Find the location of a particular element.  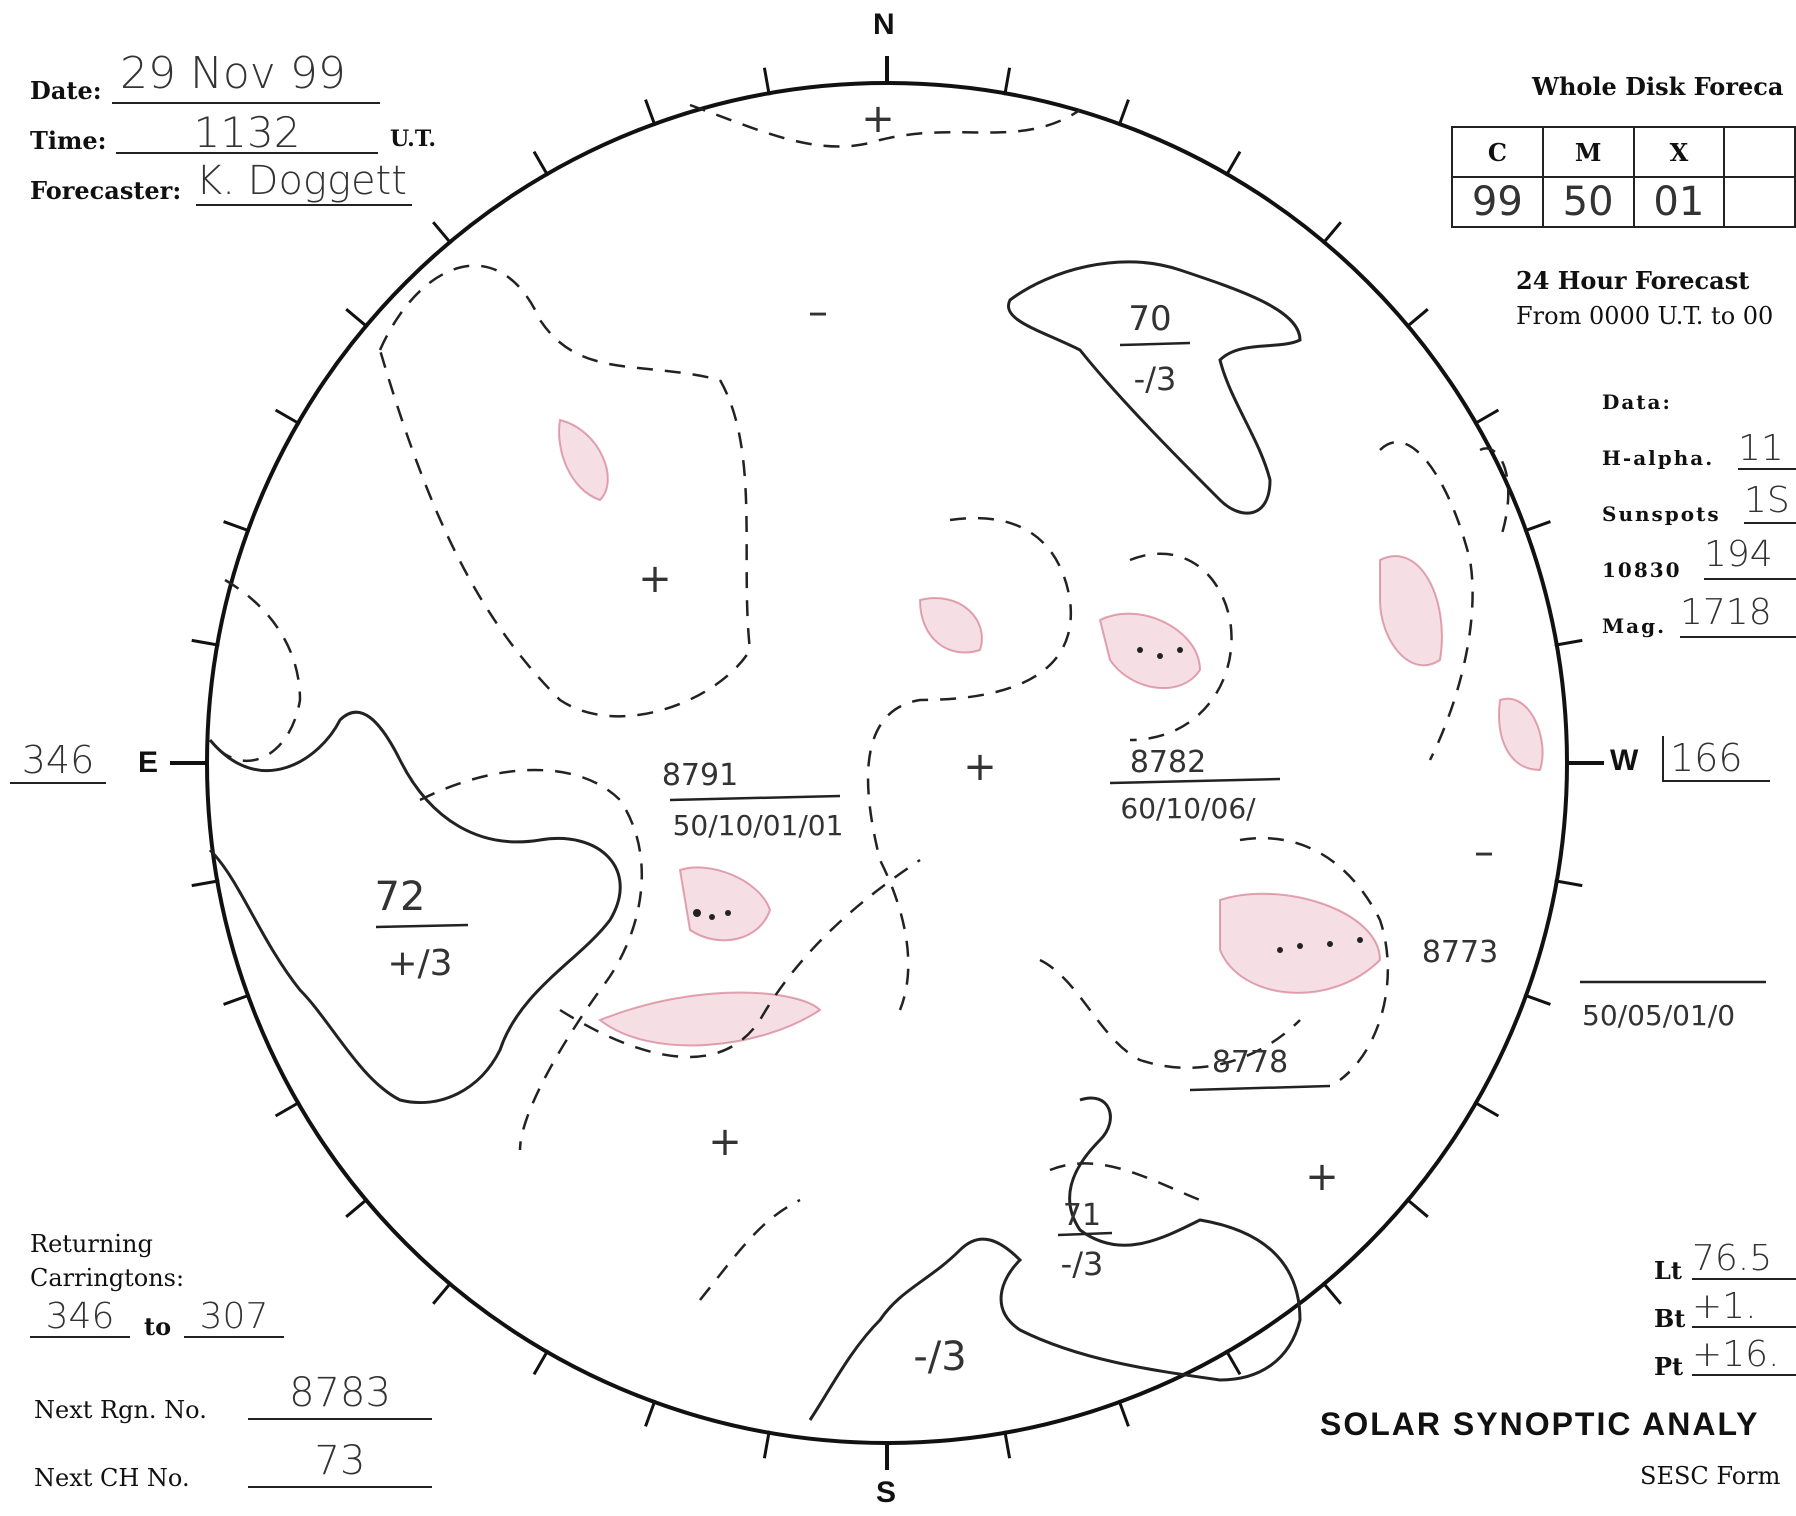

date-value: 29 Nov 99 is located at coordinates (246, 76).